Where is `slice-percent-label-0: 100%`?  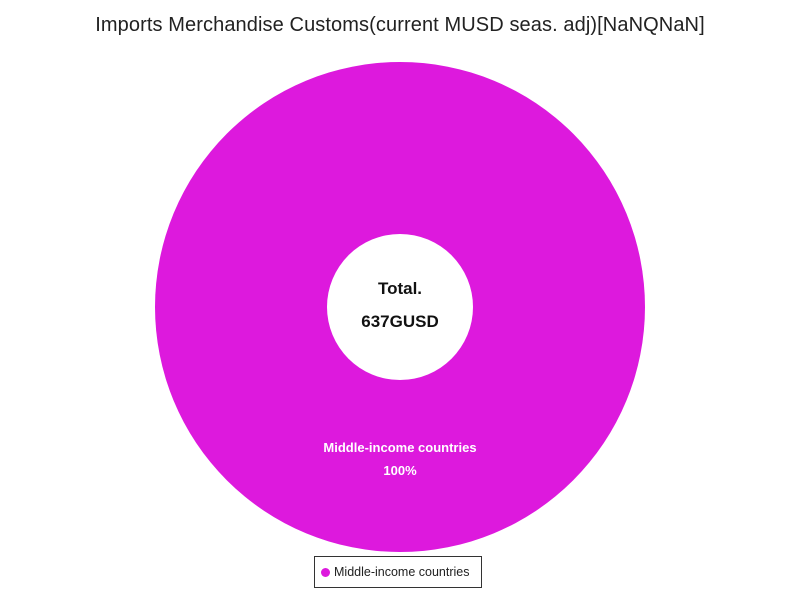
slice-percent-label-0: 100% is located at coordinates (400, 470).